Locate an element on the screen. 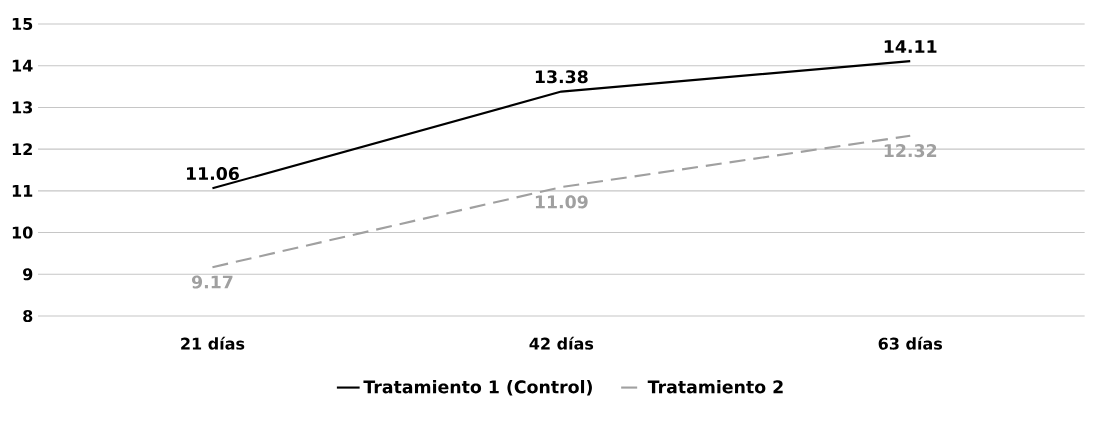  data-label: 9.17 is located at coordinates (212, 282).